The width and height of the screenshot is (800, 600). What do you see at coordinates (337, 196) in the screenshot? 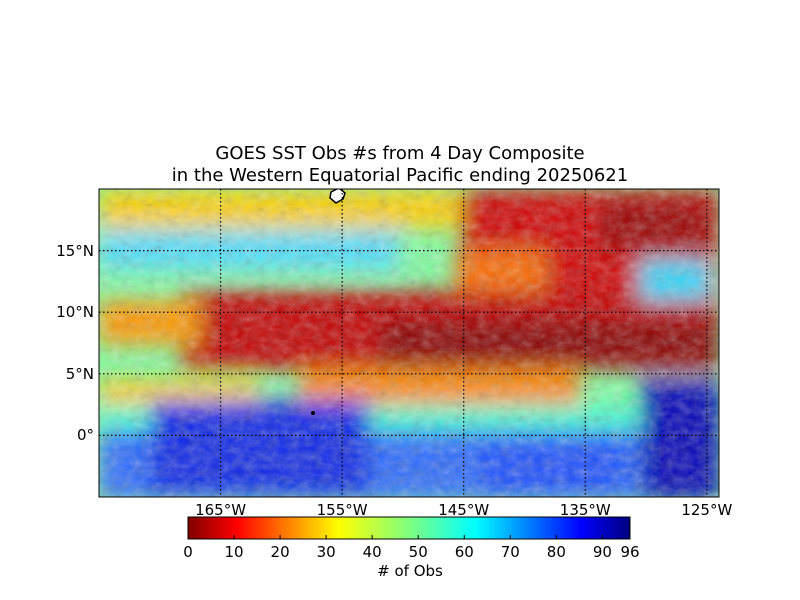
I see `island-hawaii` at bounding box center [337, 196].